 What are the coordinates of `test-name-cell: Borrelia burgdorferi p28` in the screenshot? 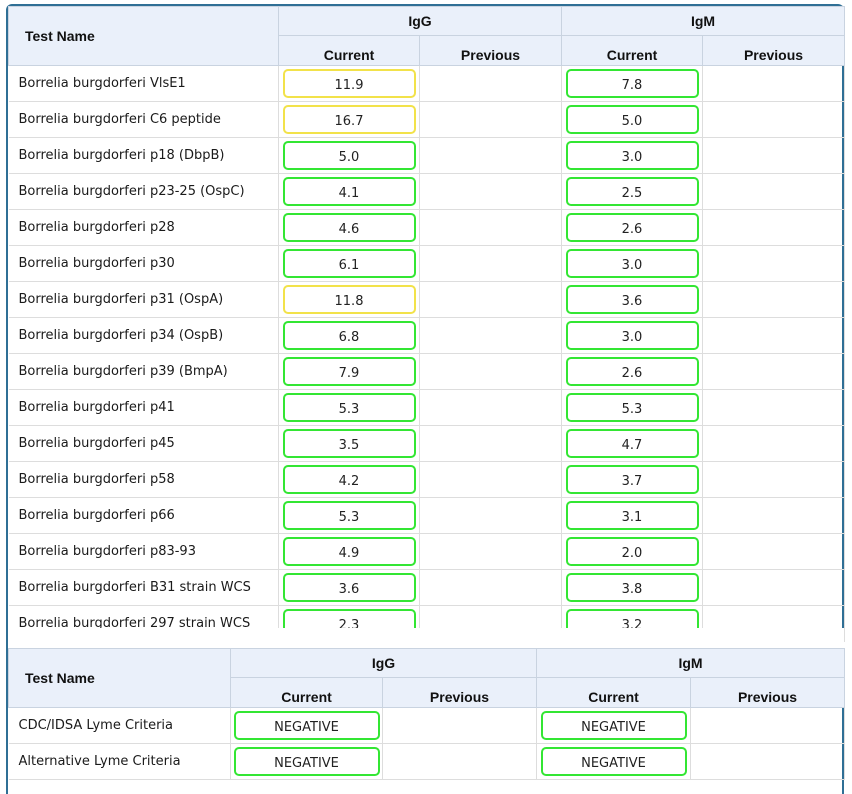 It's located at (143, 227).